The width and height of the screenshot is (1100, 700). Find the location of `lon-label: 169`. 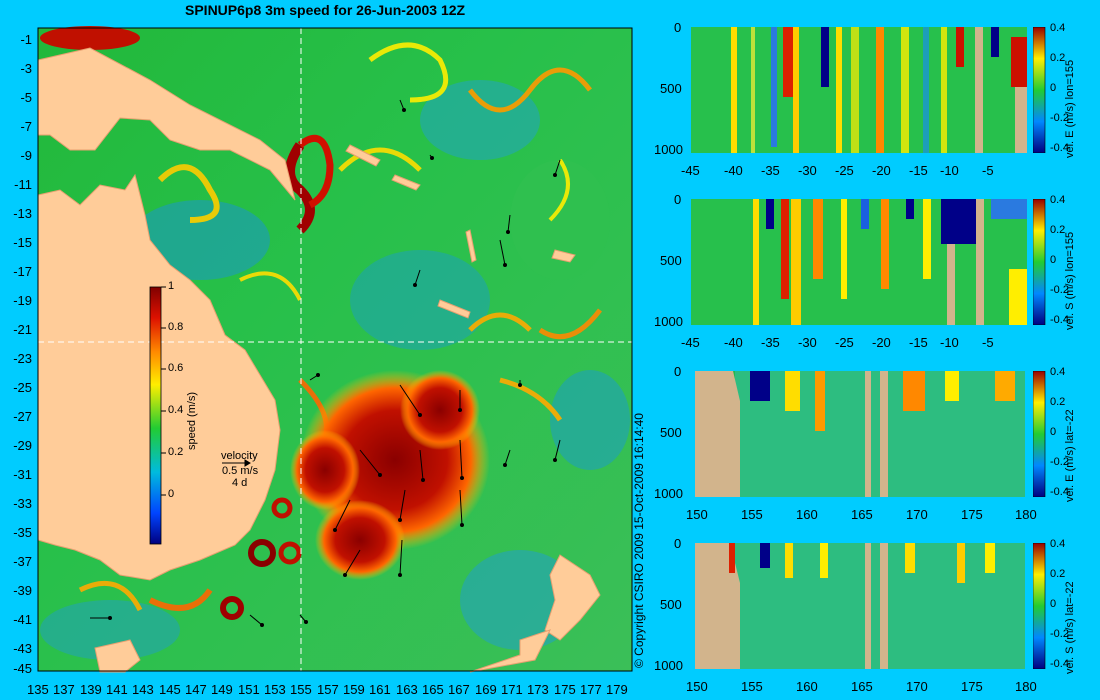

lon-label: 169 is located at coordinates (486, 689).